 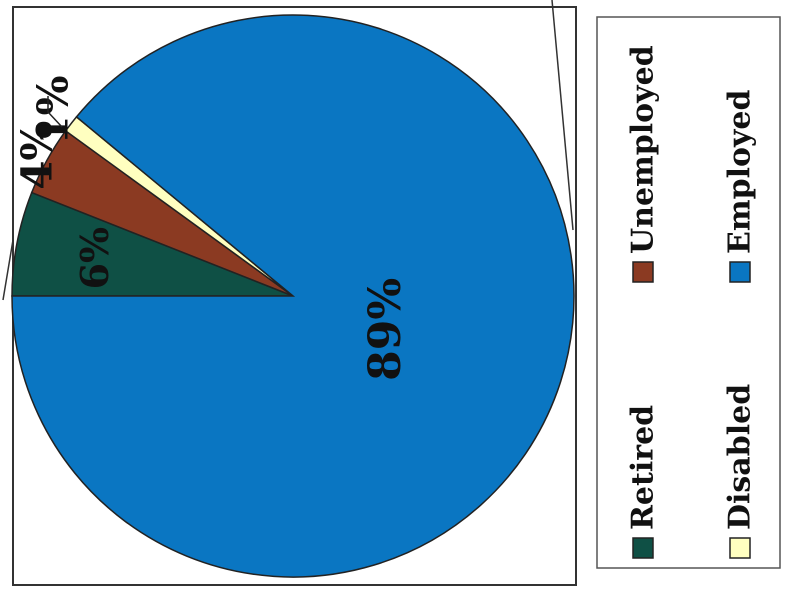 What do you see at coordinates (643, 149) in the screenshot?
I see `legend-label-unemployed: Unemployed` at bounding box center [643, 149].